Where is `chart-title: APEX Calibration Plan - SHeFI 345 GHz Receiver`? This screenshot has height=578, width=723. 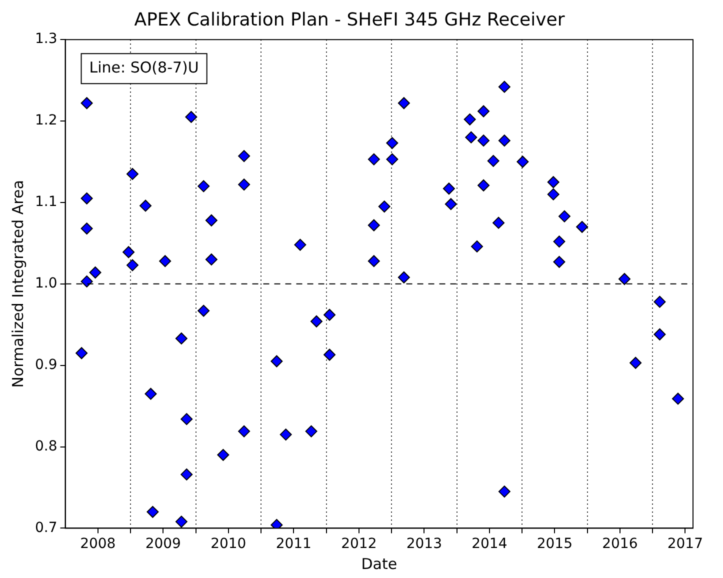
chart-title: APEX Calibration Plan - SHeFI 345 GHz Receiver is located at coordinates (350, 19).